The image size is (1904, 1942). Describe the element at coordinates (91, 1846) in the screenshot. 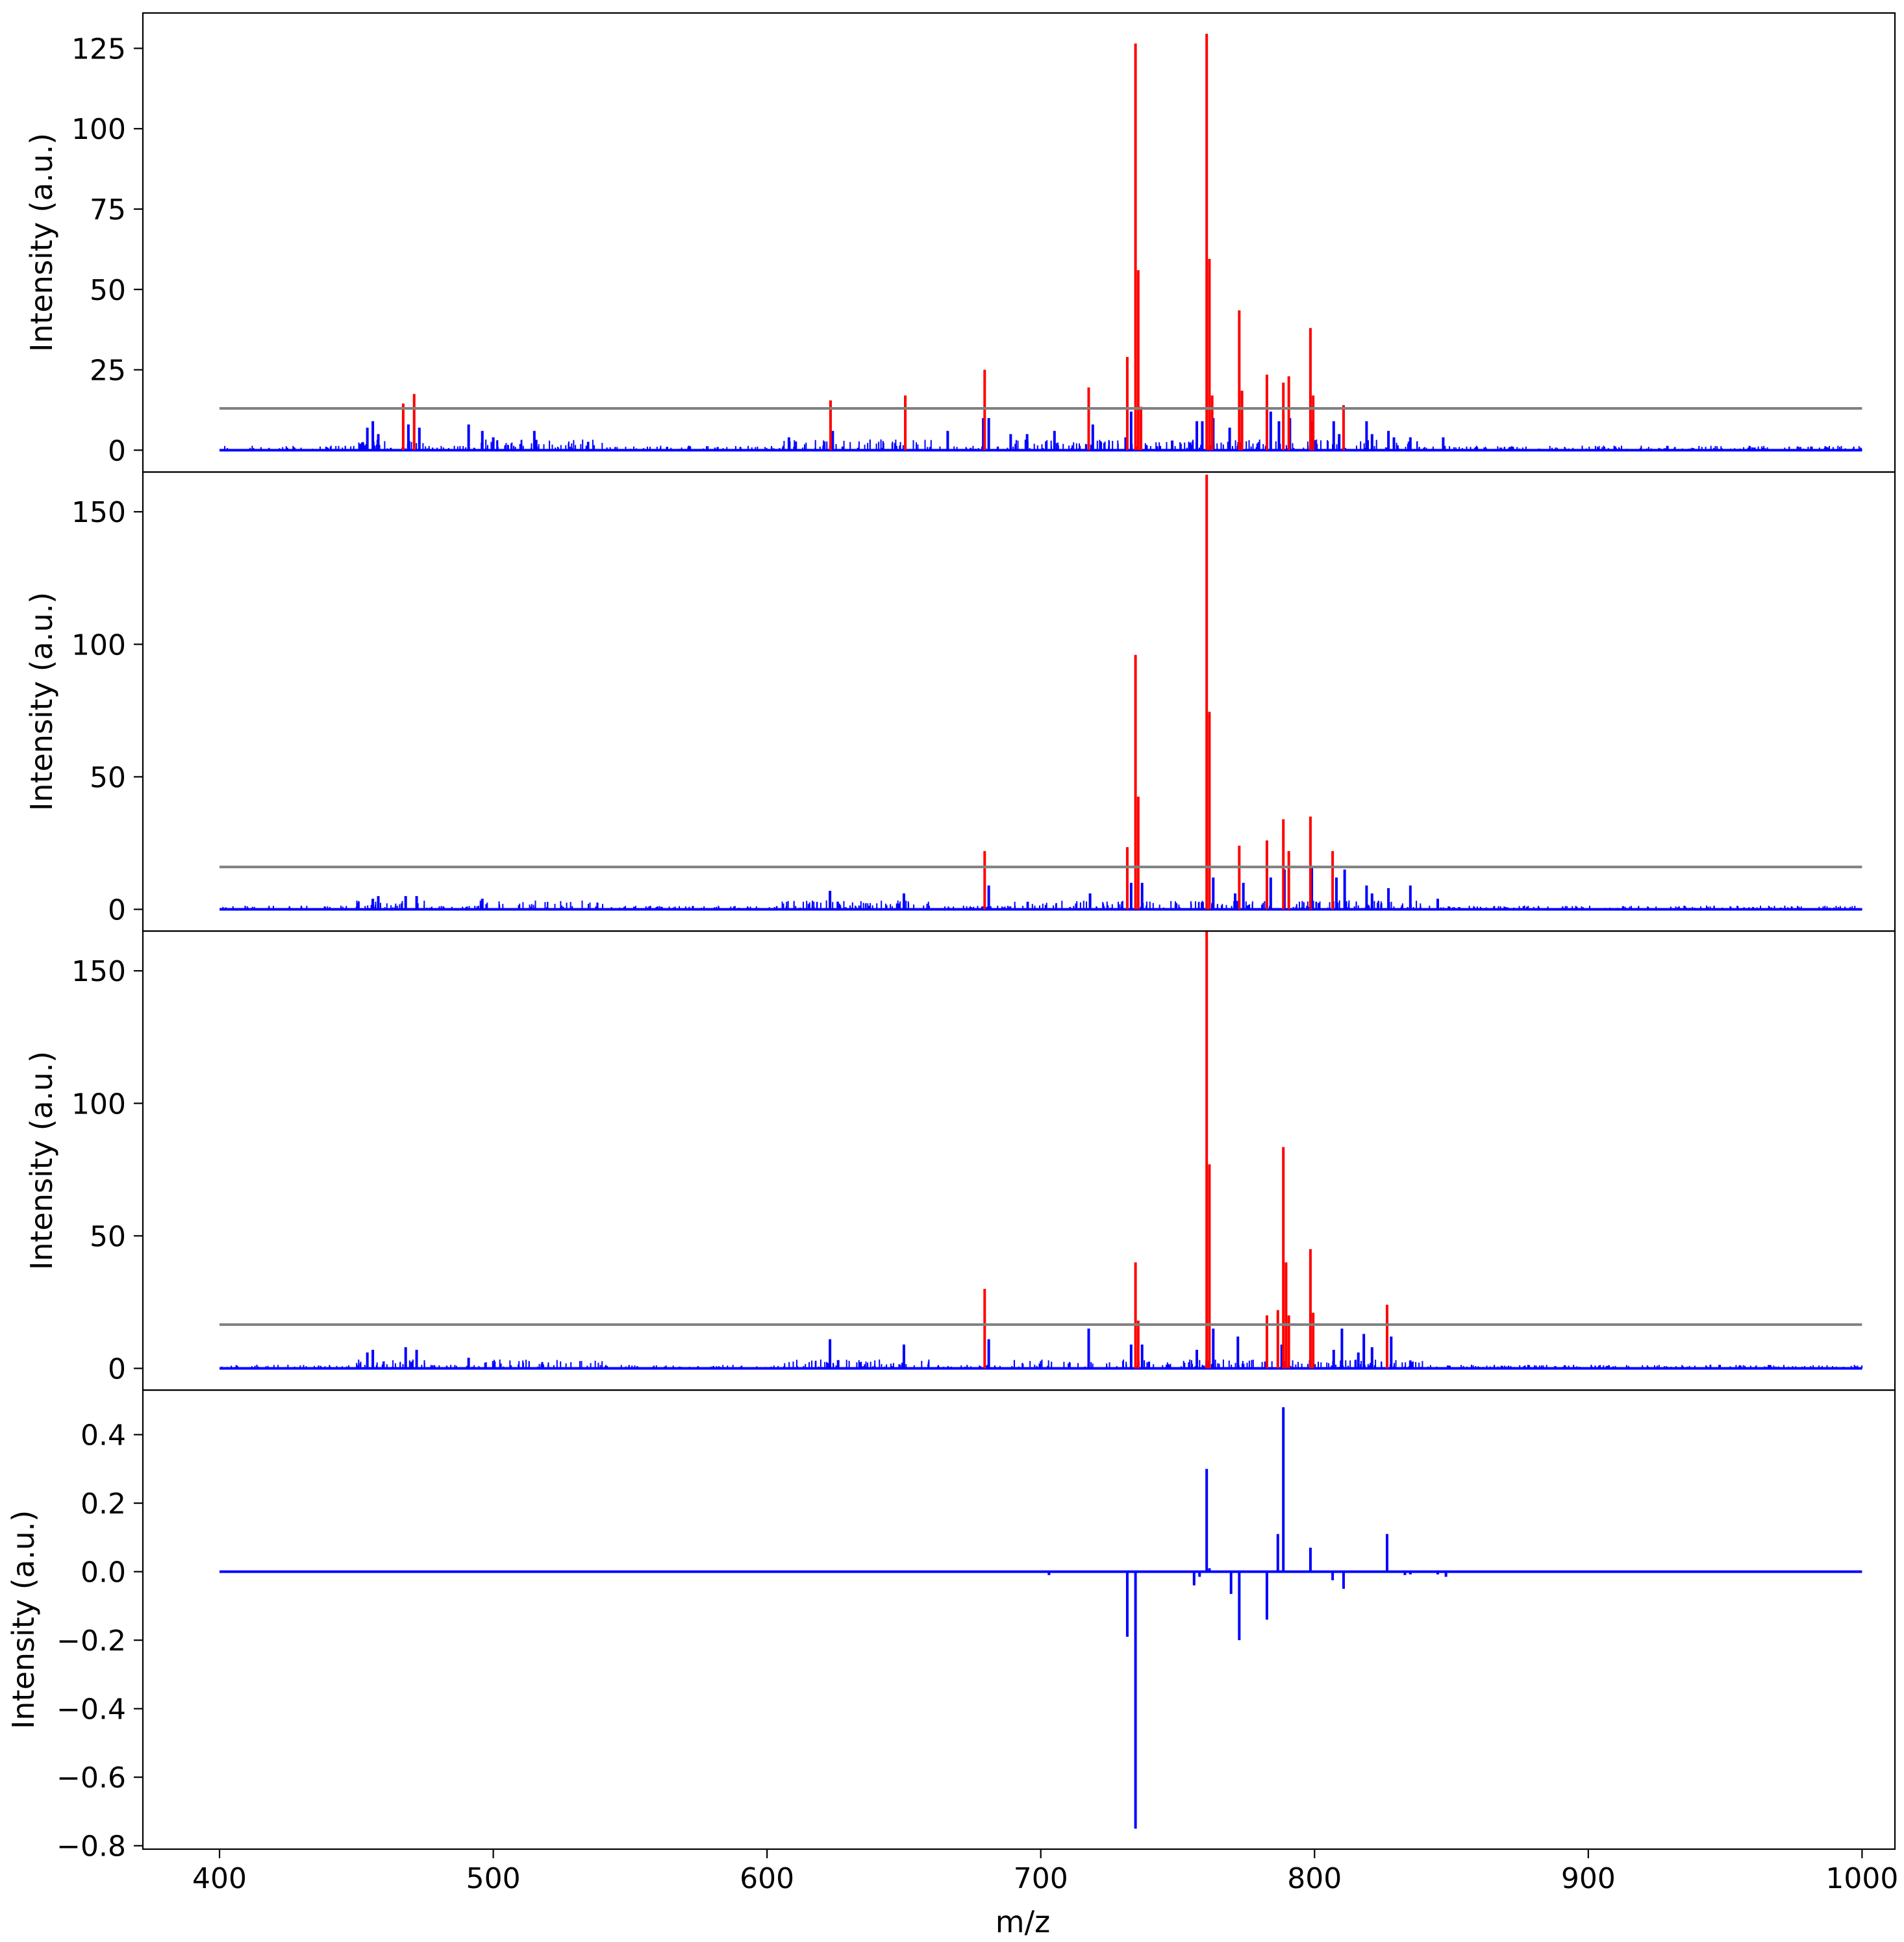

I see `y-tick-label: −0.8` at that location.